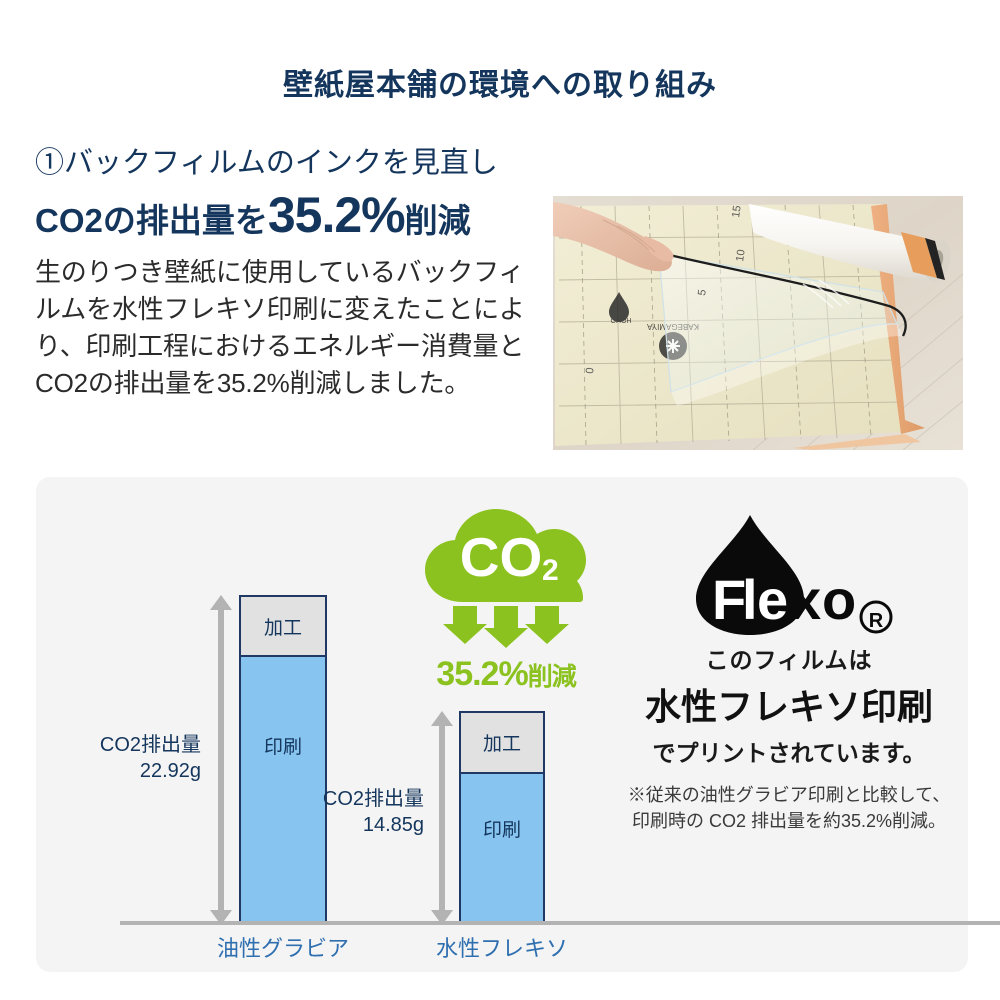  I want to click on film-caption-line1: このフィルムは, so click(789, 660).